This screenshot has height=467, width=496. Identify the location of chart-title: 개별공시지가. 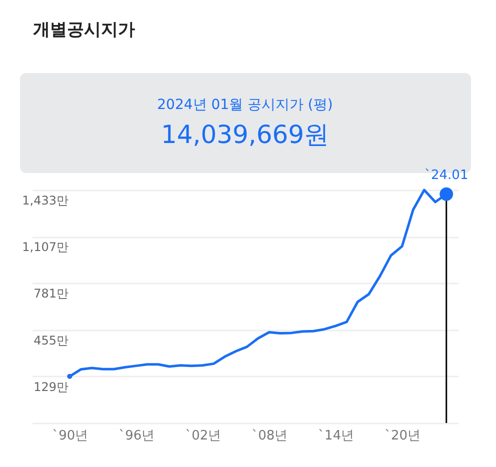
(84, 30).